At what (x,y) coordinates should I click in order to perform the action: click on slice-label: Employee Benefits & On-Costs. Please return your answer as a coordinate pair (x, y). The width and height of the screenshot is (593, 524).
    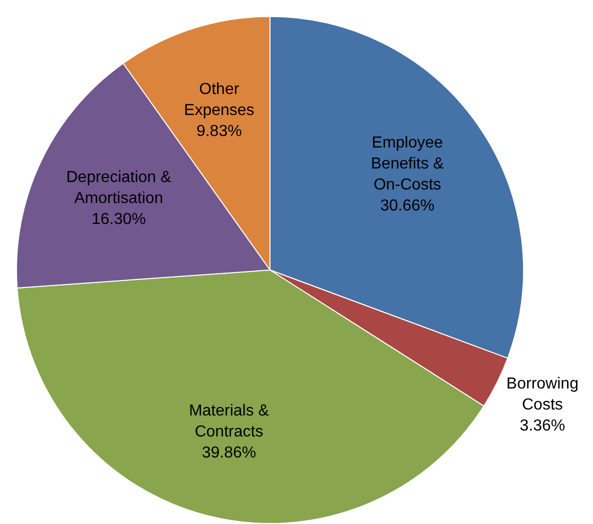
    Looking at the image, I should click on (407, 164).